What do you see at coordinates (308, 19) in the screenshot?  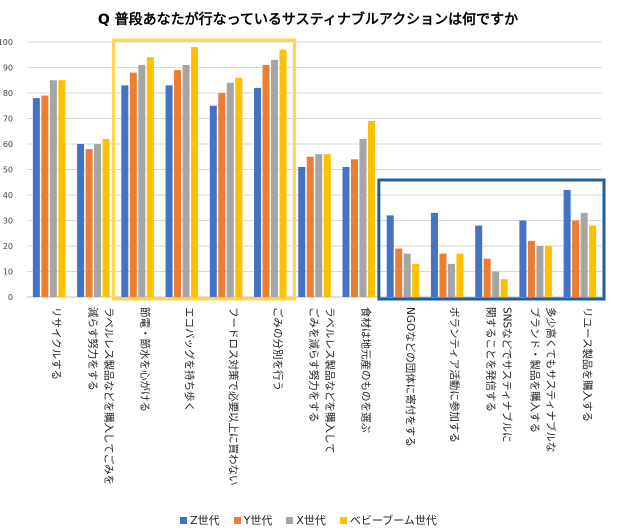 I see `chart-title: Q 普段あなたが行なっているサスティナブルアクションは何ですか` at bounding box center [308, 19].